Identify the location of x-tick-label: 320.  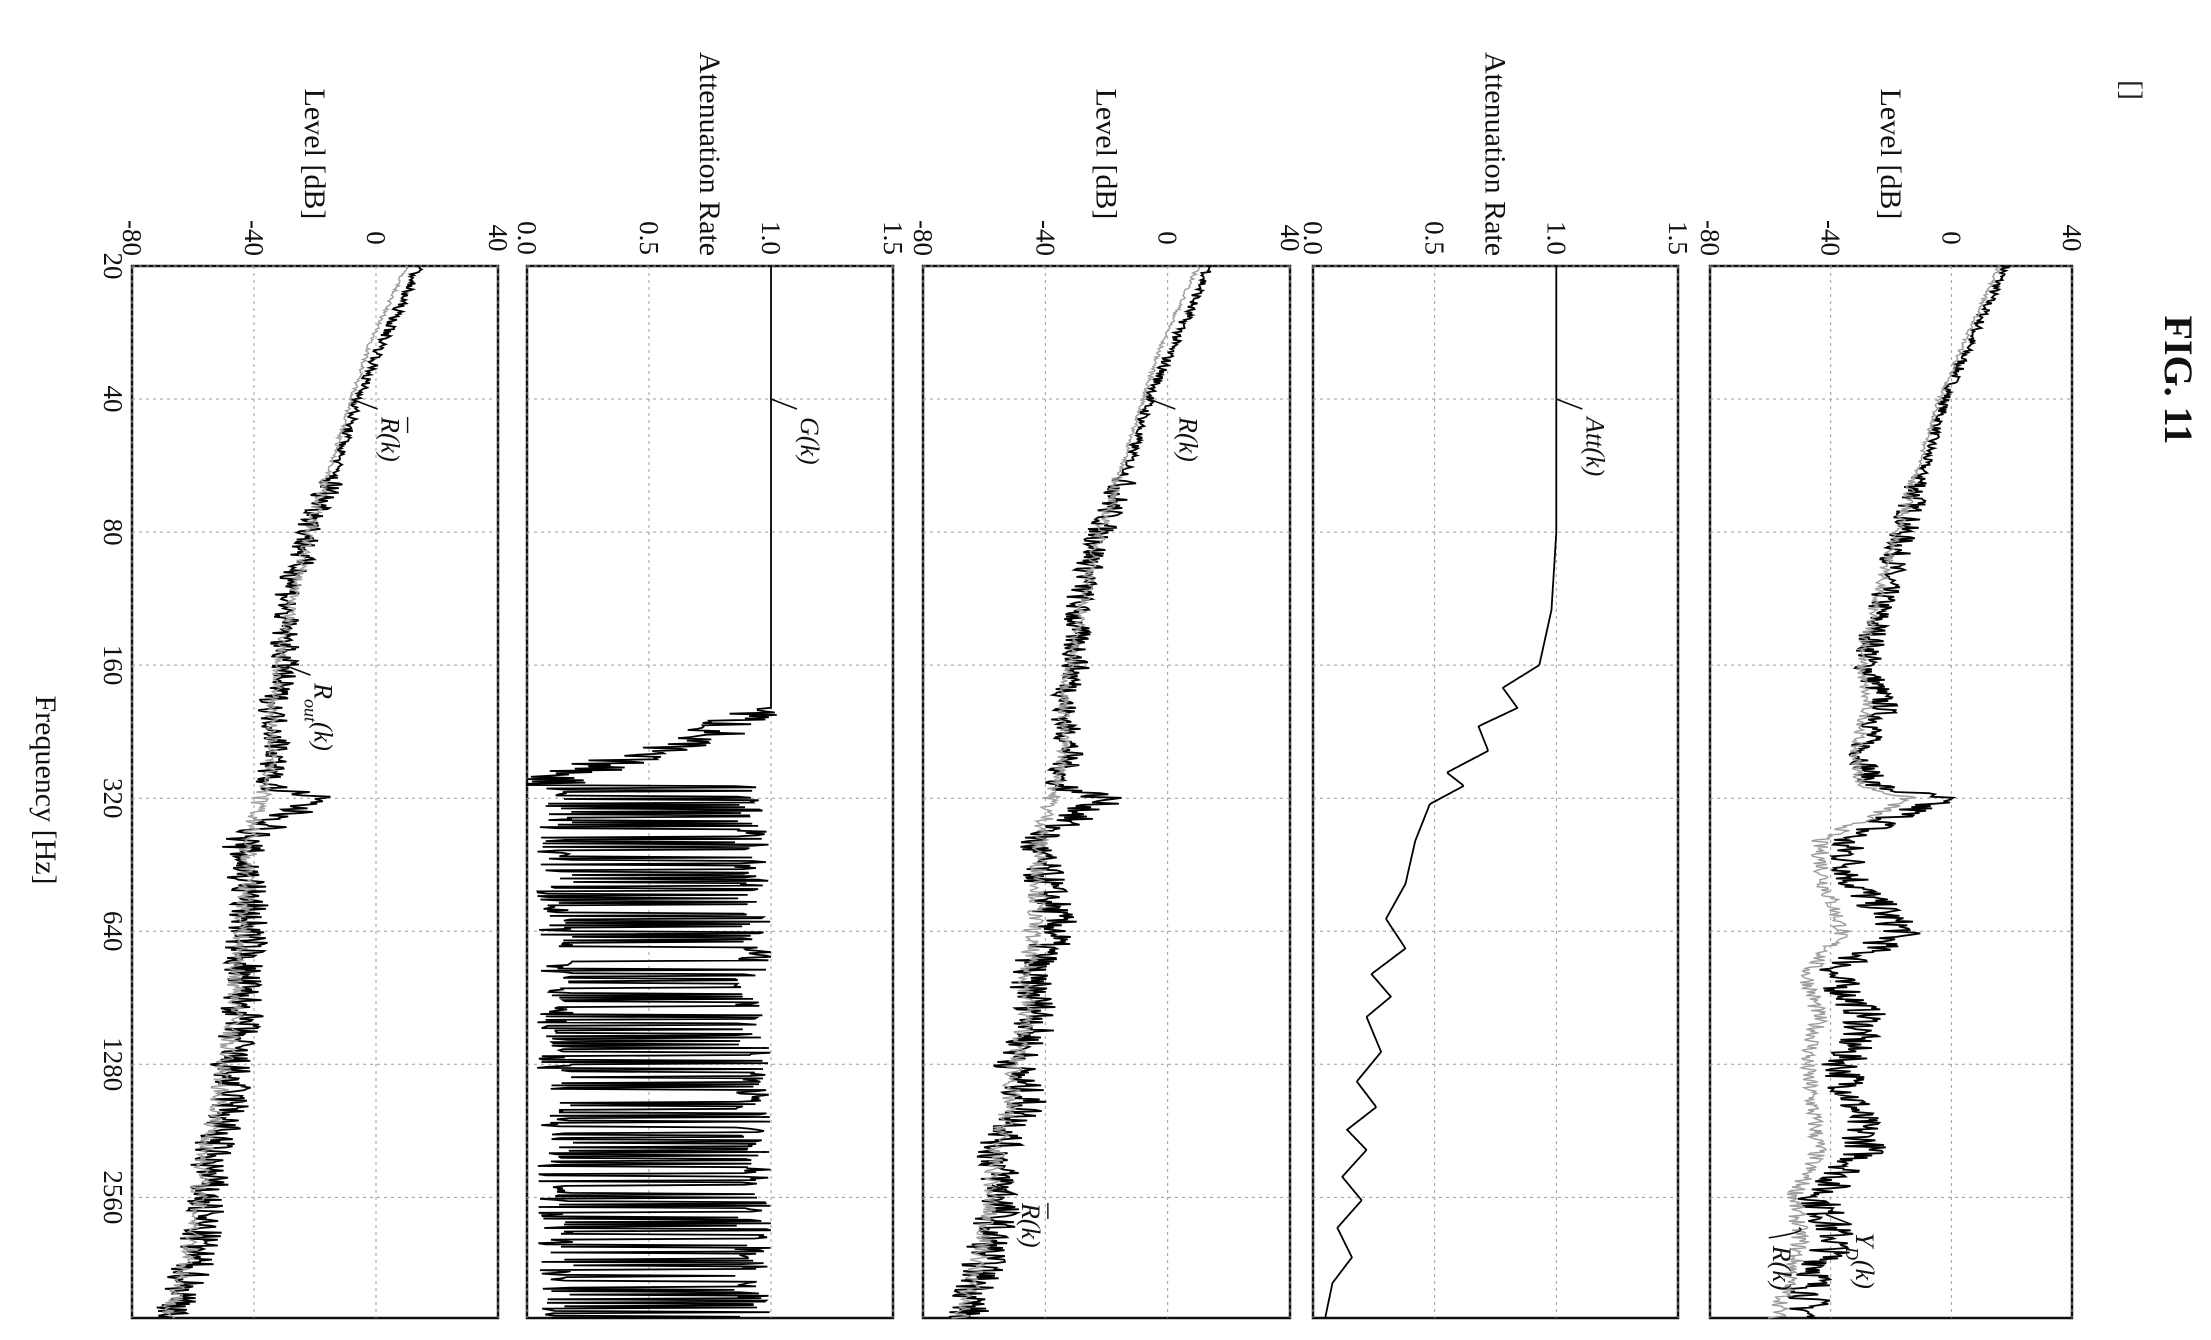
(113, 798).